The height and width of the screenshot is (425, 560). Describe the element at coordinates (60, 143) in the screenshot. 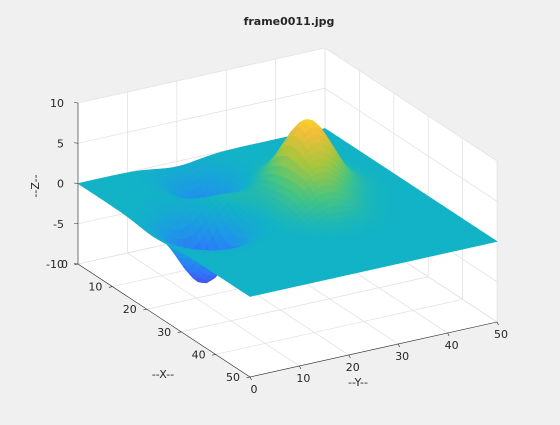

I see `z-tick-label: 5` at that location.